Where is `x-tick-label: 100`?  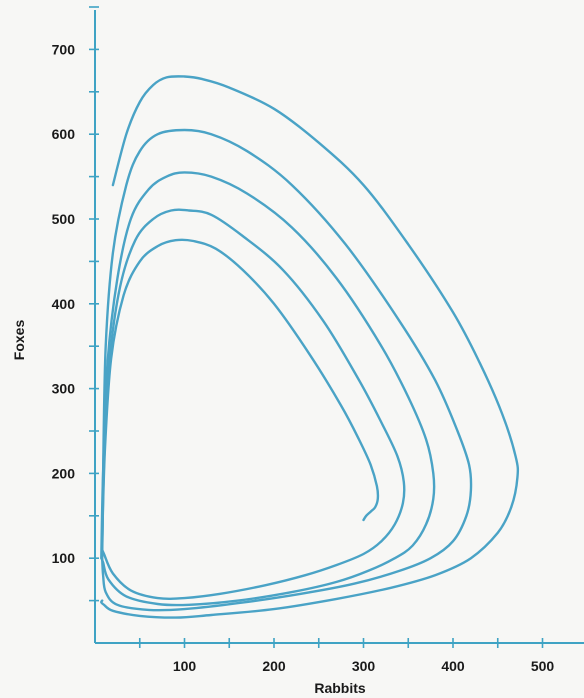
x-tick-label: 100 is located at coordinates (185, 666).